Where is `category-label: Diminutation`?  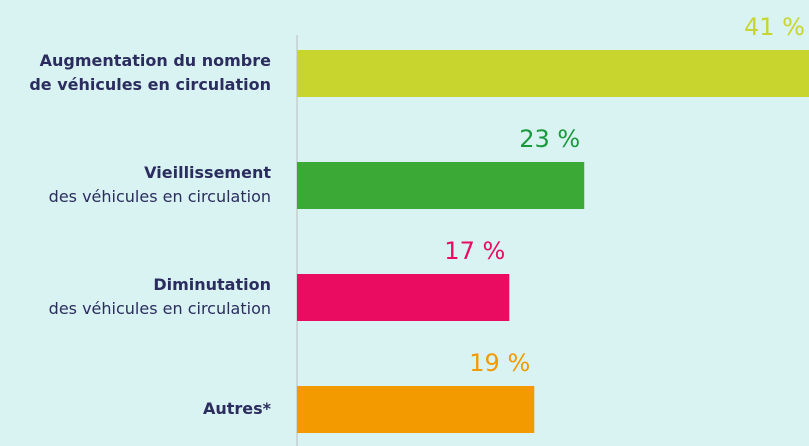
category-label: Diminutation is located at coordinates (212, 284).